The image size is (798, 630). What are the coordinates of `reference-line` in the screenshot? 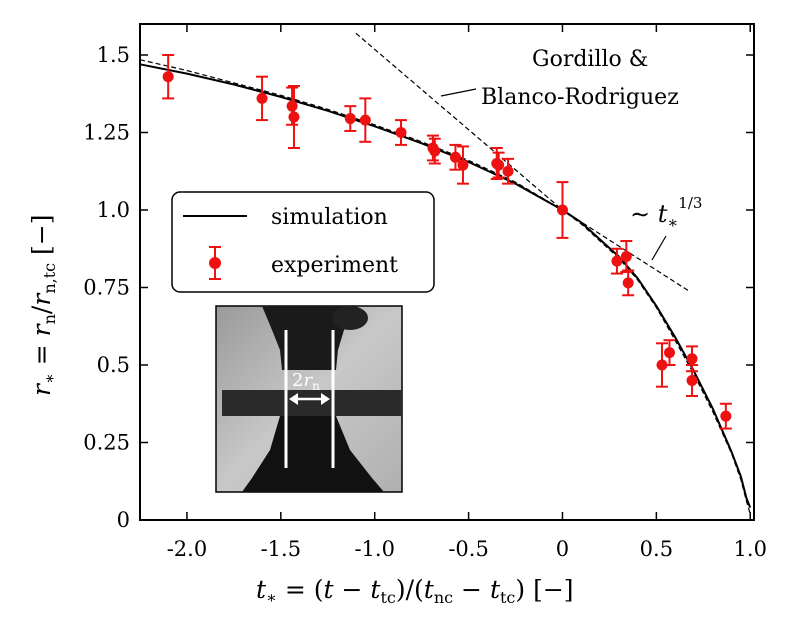 It's located at (459, 121).